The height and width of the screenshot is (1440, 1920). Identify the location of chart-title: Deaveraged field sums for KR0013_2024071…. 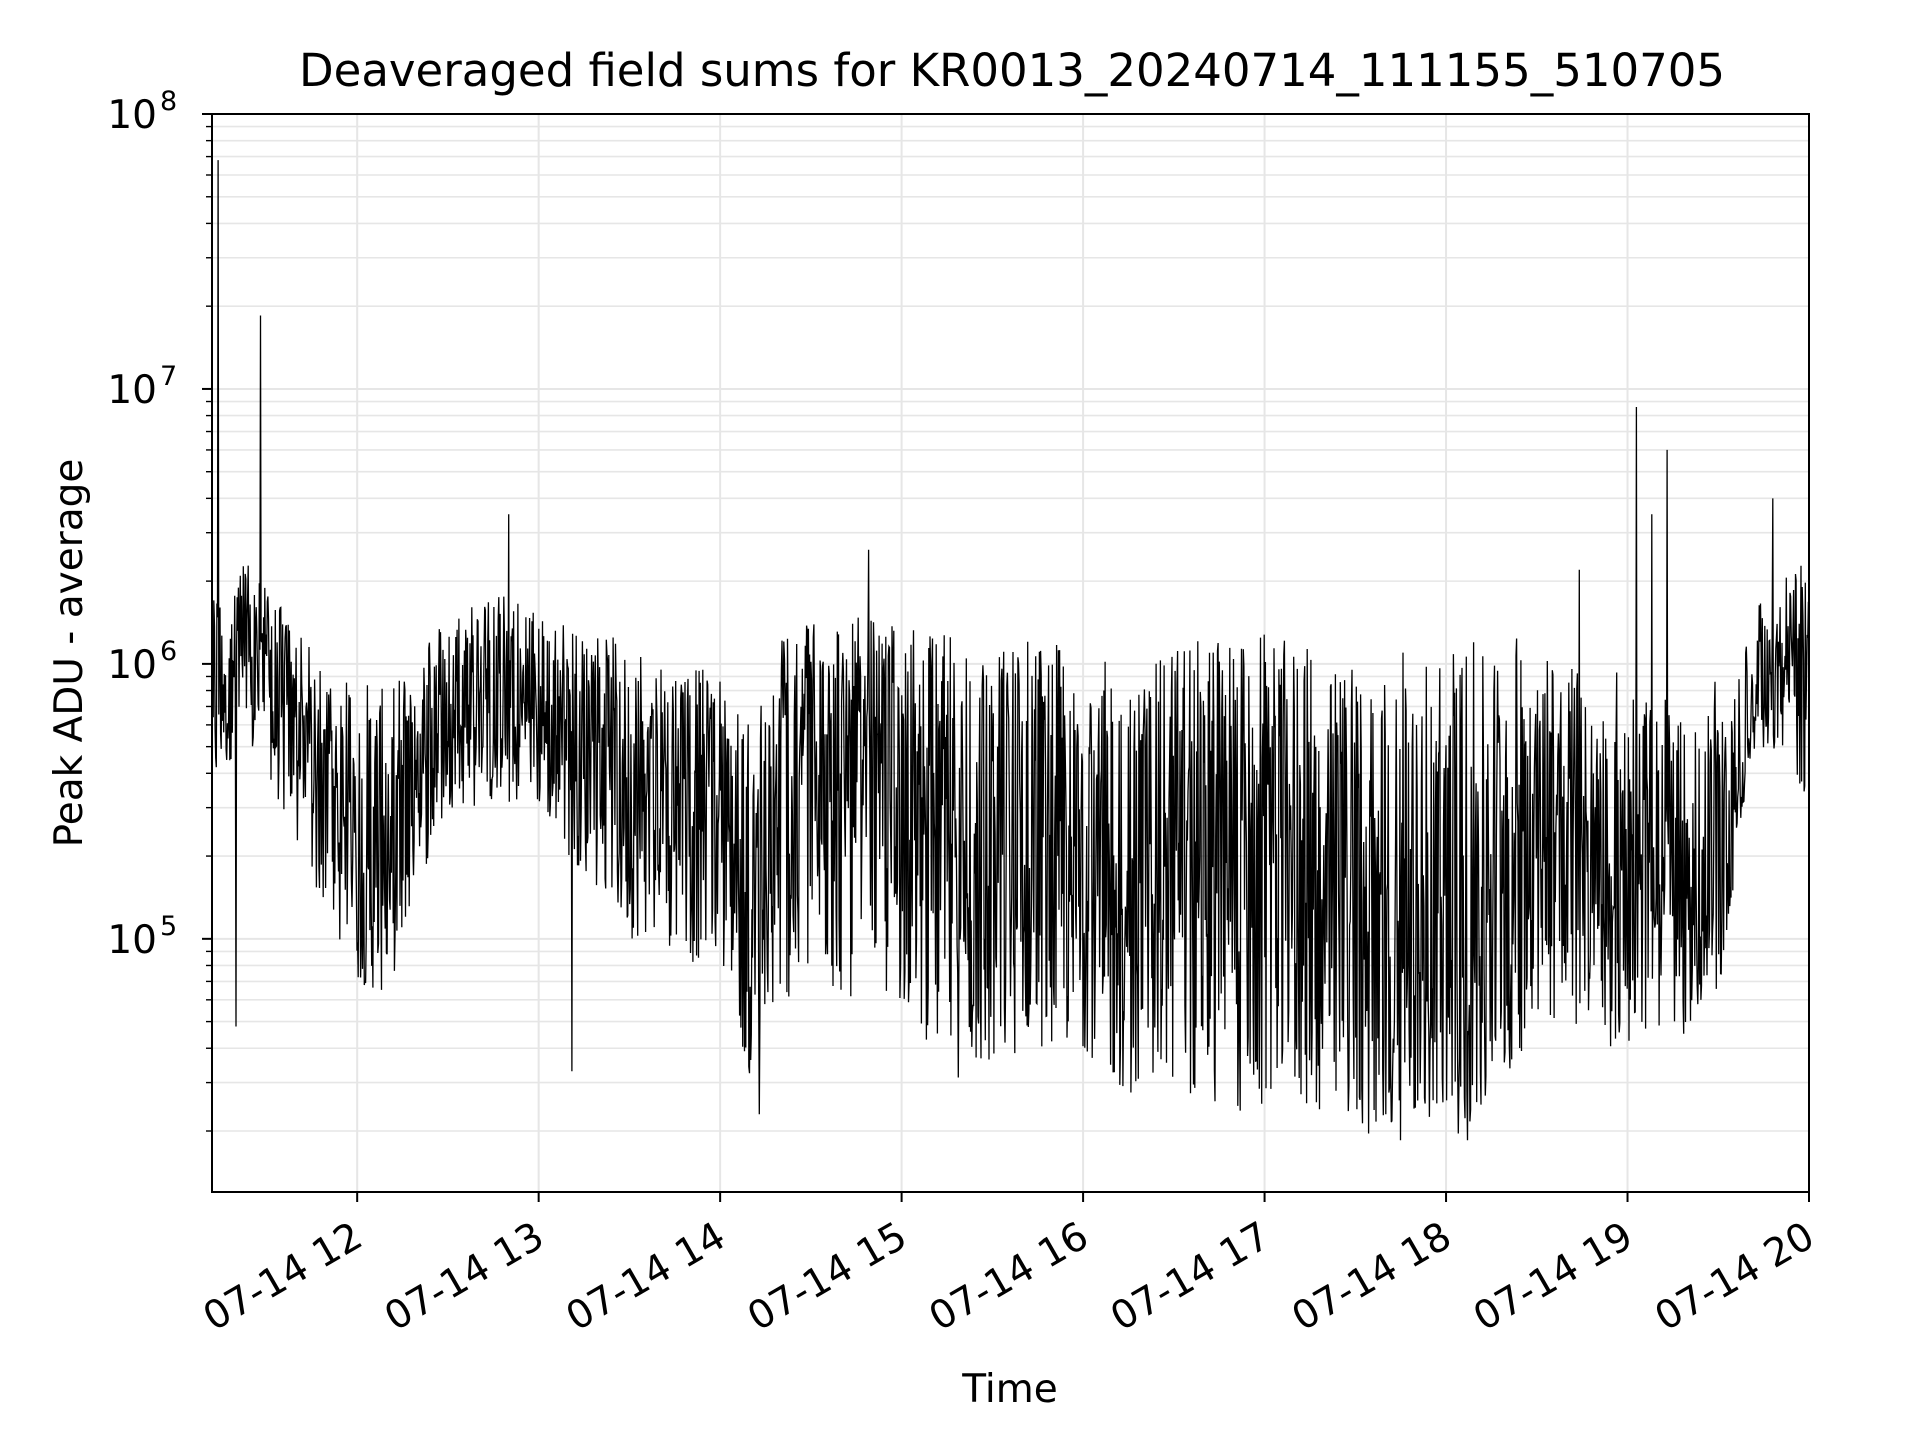
(1012, 70).